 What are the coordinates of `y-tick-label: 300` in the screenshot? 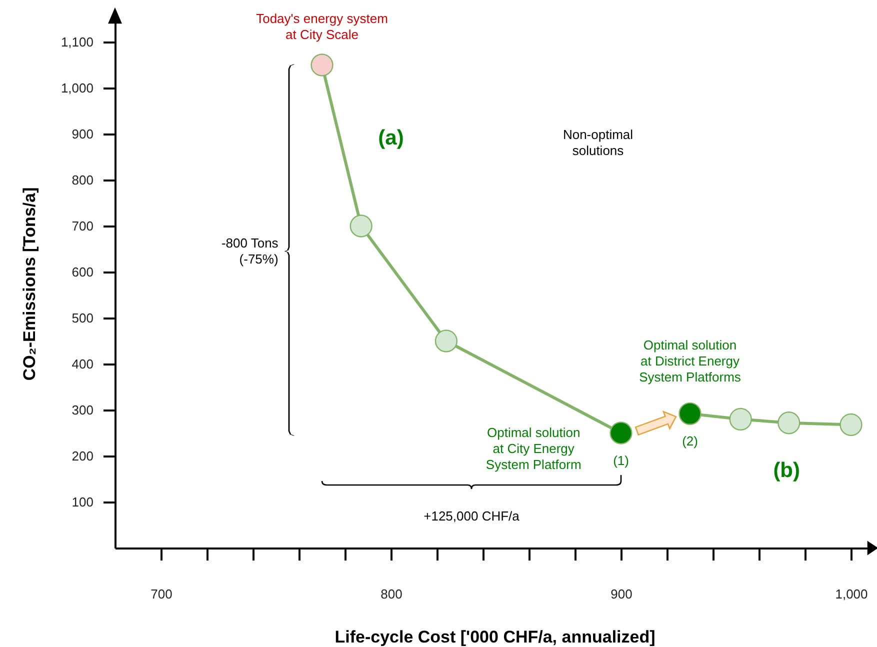 It's located at (83, 410).